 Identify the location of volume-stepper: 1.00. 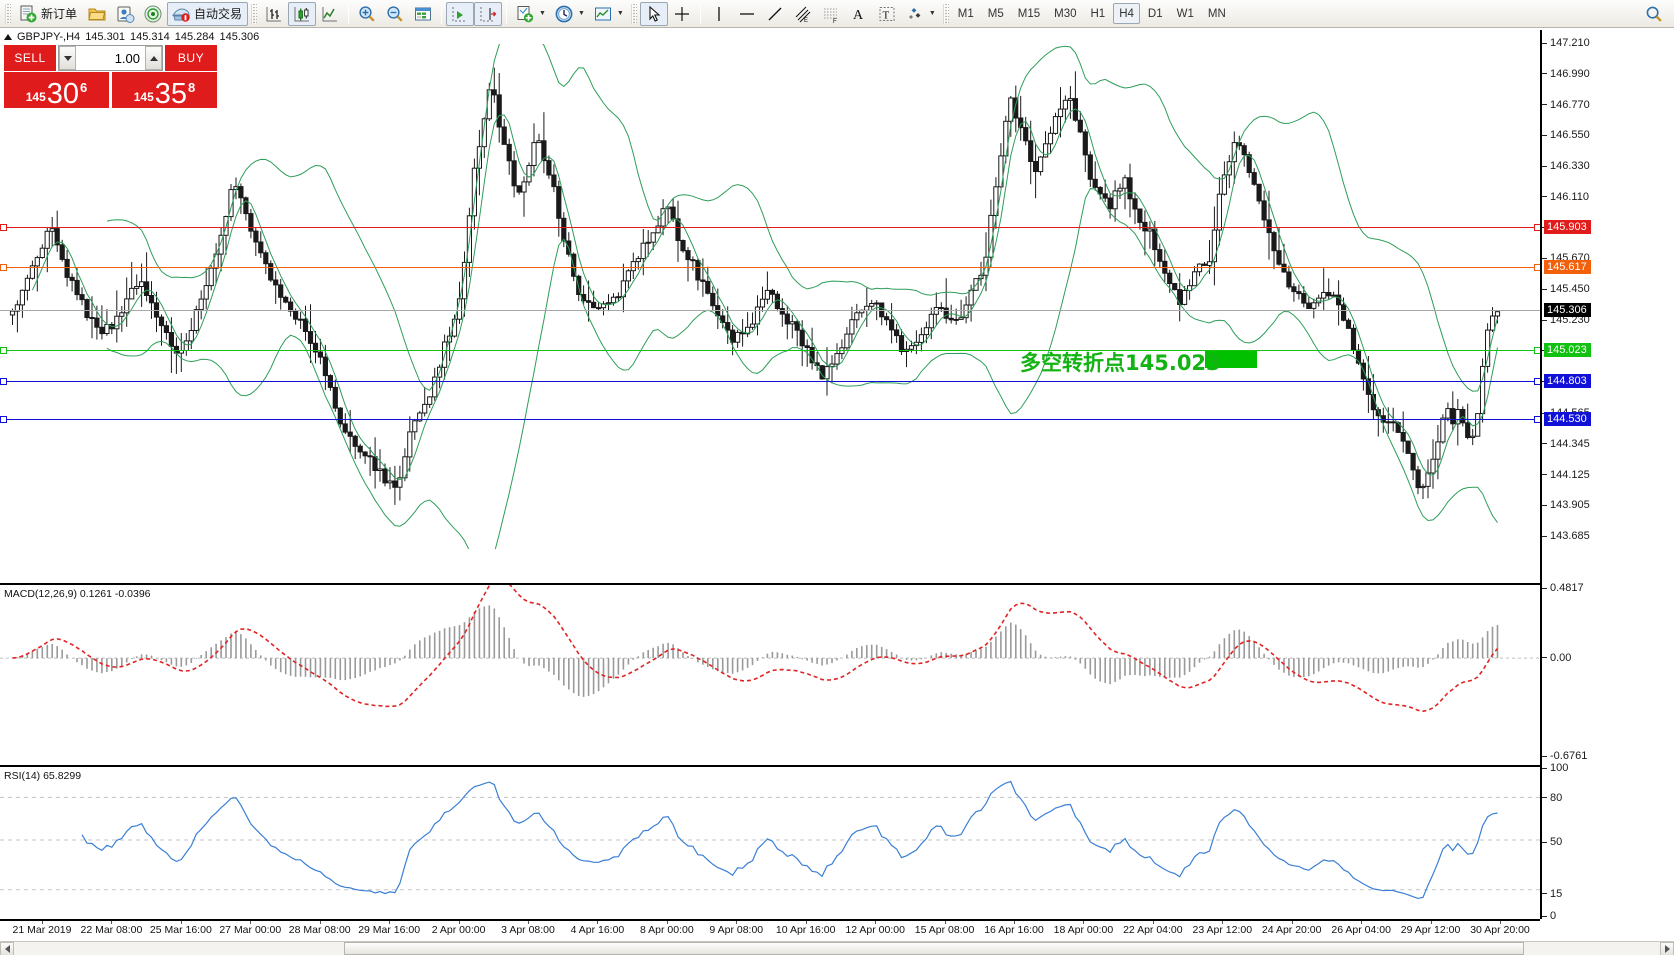
(110, 58).